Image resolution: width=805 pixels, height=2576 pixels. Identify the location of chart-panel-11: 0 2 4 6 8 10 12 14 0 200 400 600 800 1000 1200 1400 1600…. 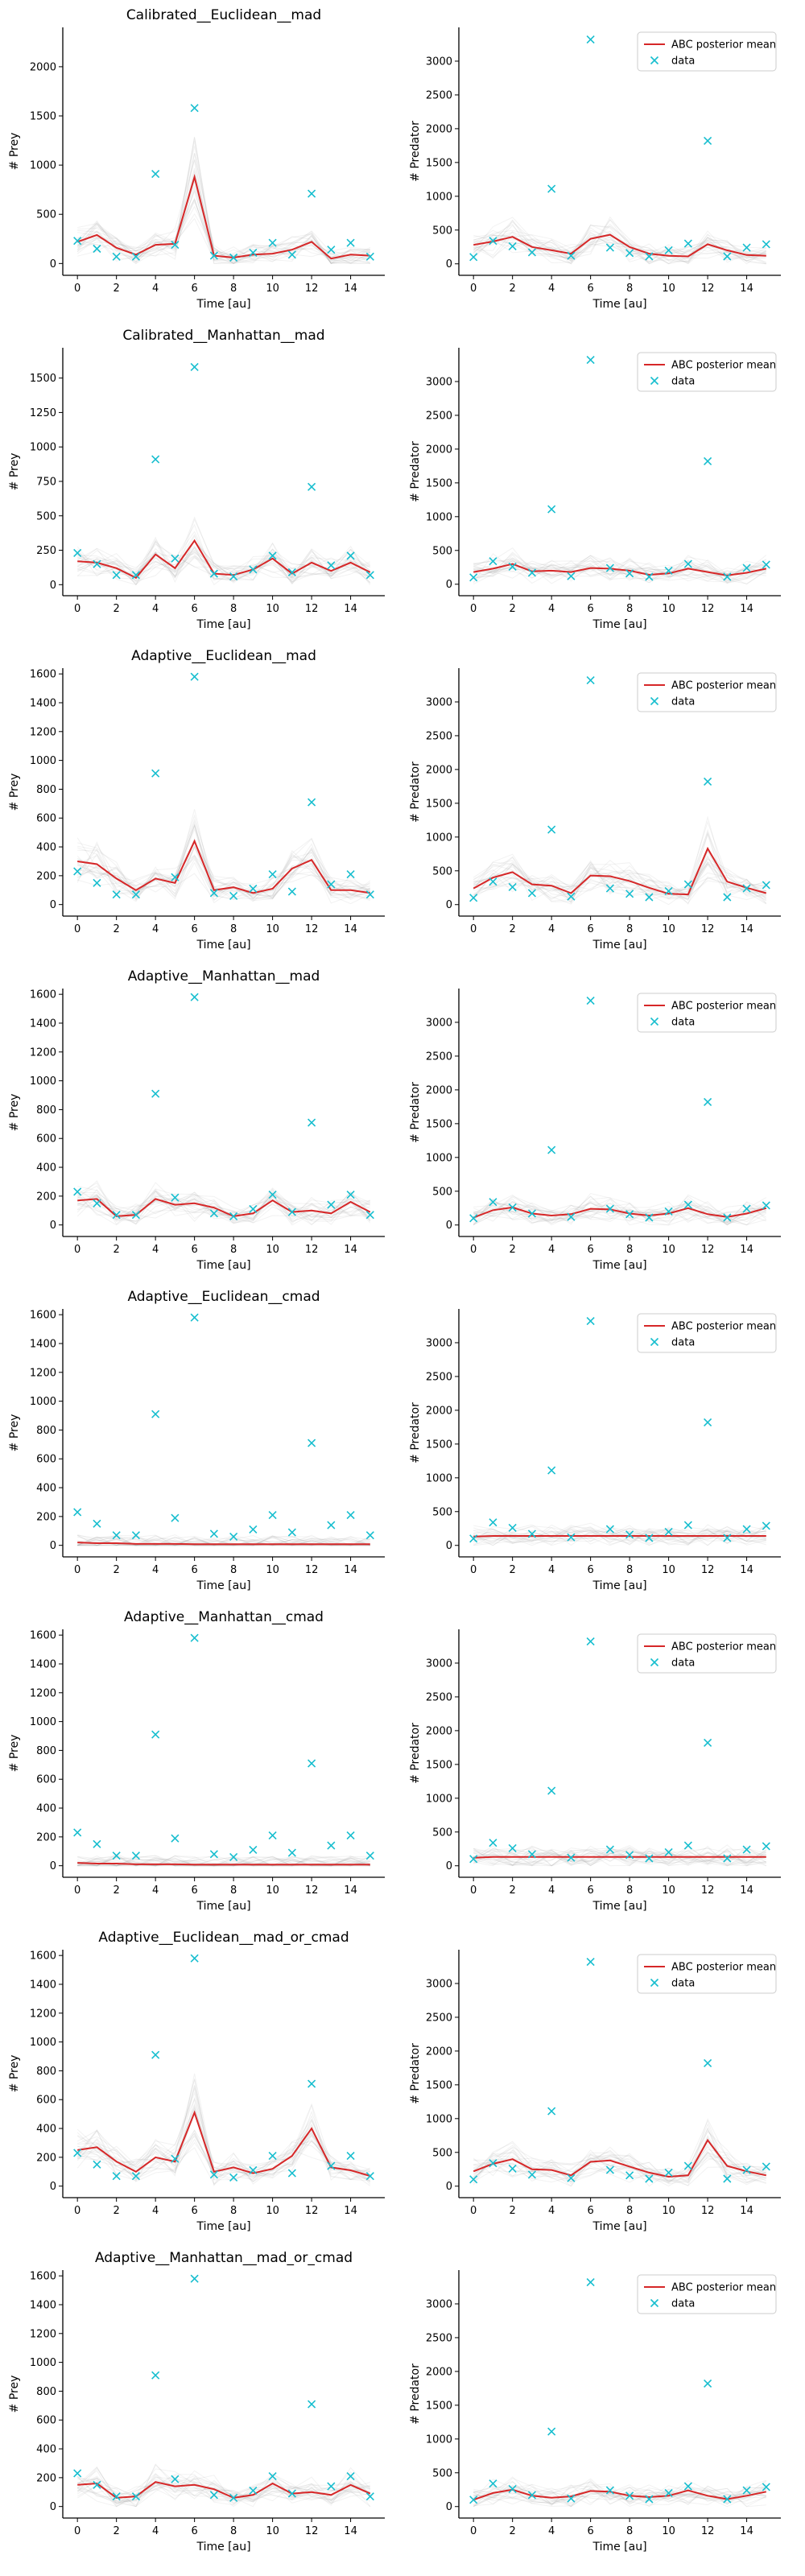
(196, 1761).